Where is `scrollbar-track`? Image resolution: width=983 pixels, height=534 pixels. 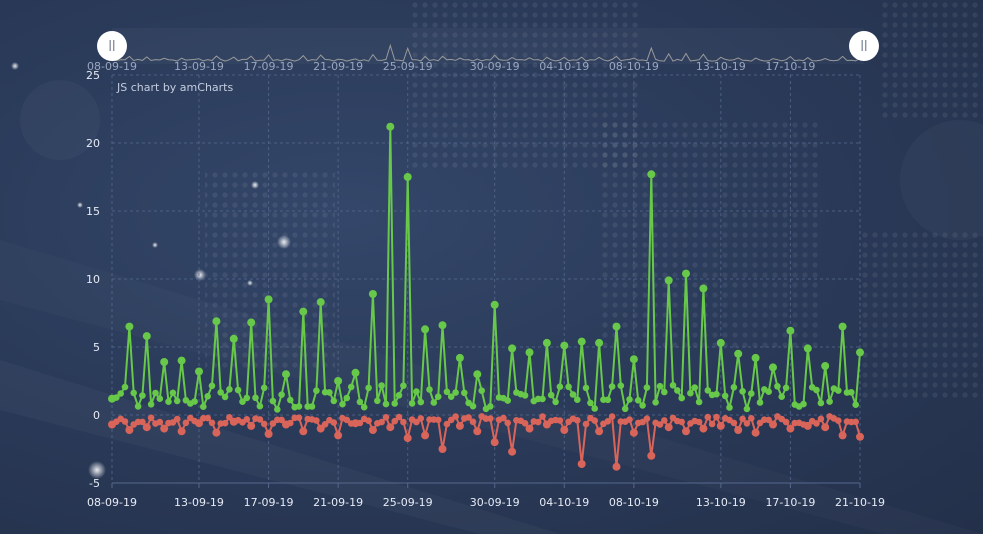 scrollbar-track is located at coordinates (488, 46).